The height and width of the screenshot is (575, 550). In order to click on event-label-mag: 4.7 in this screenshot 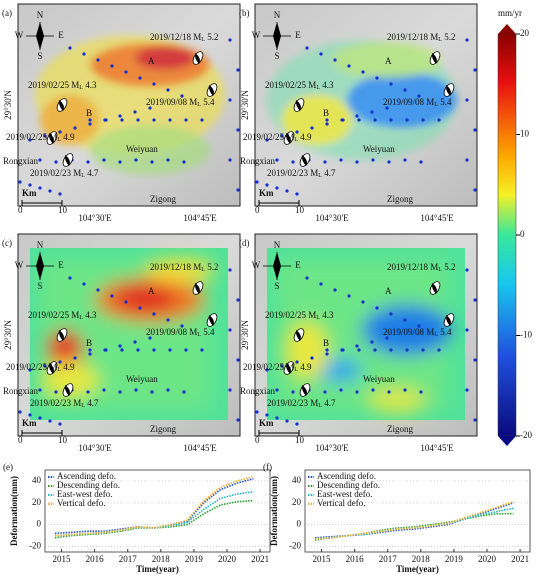, I will do `click(329, 403)`.